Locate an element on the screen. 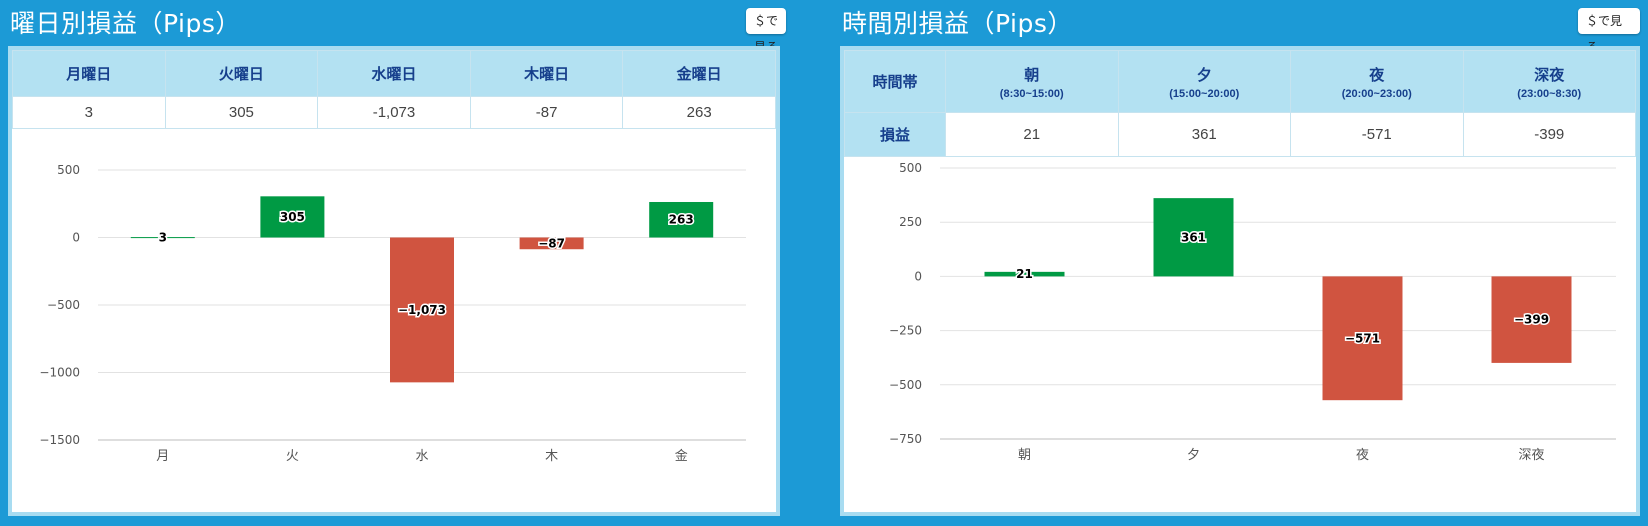 This screenshot has width=1648, height=526. time-value-evening: 361 is located at coordinates (1204, 134).